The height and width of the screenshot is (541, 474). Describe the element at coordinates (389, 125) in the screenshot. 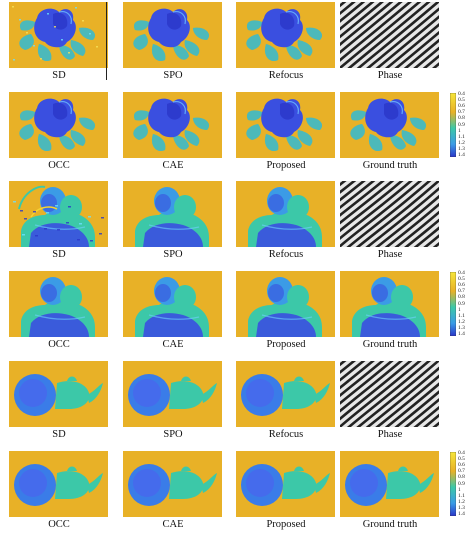

I see `flower-panel-ground-truth` at that location.